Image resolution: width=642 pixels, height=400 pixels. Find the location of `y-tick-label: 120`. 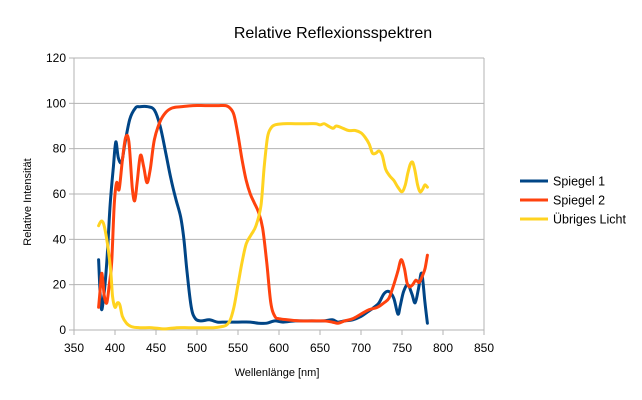

y-tick-label: 120 is located at coordinates (56, 58).